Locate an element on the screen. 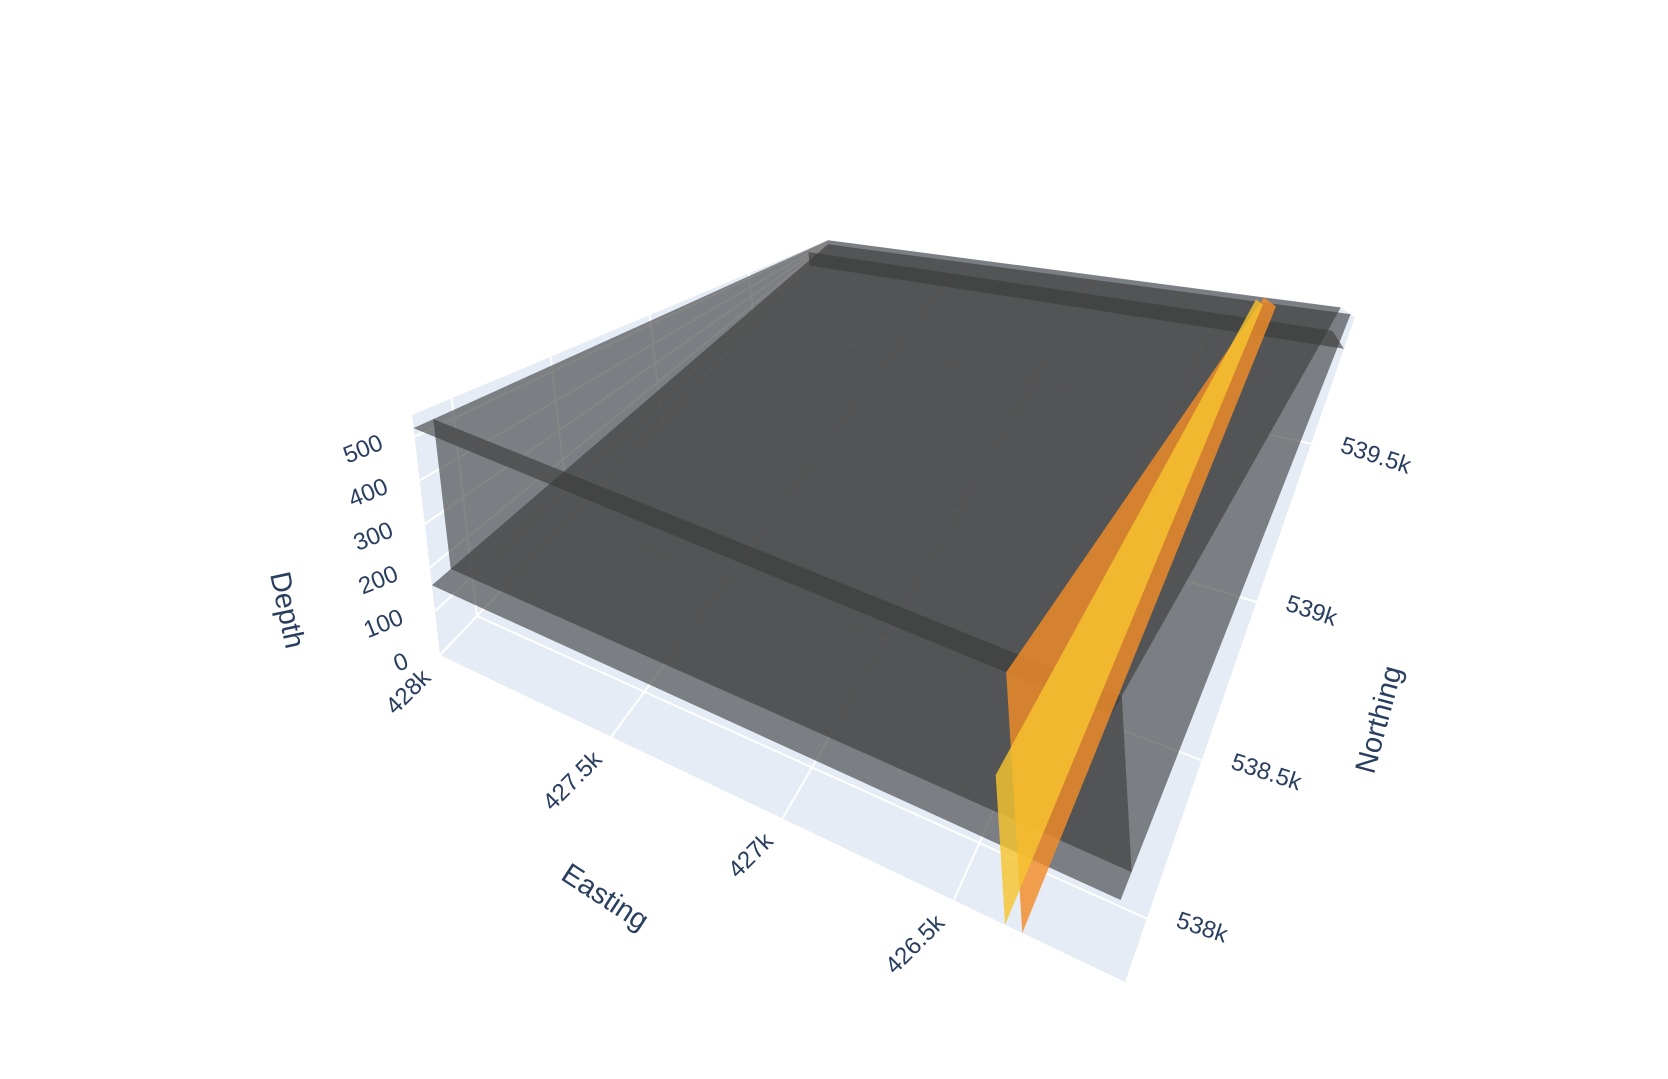  z-tick-label: 400 is located at coordinates (368, 493).